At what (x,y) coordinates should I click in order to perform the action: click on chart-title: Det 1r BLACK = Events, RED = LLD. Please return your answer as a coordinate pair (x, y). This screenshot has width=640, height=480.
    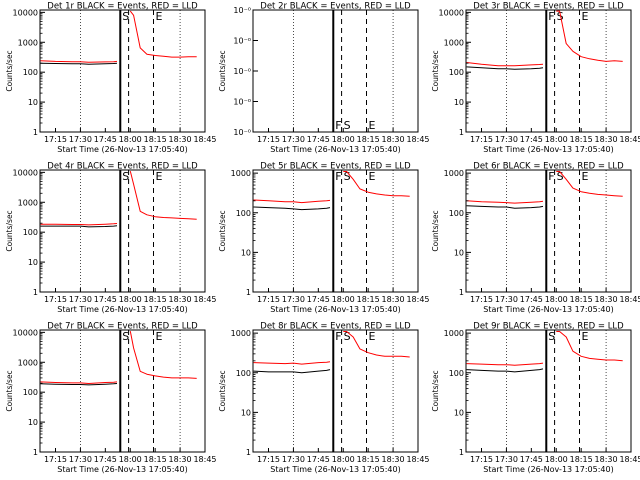
    Looking at the image, I should click on (122, 7).